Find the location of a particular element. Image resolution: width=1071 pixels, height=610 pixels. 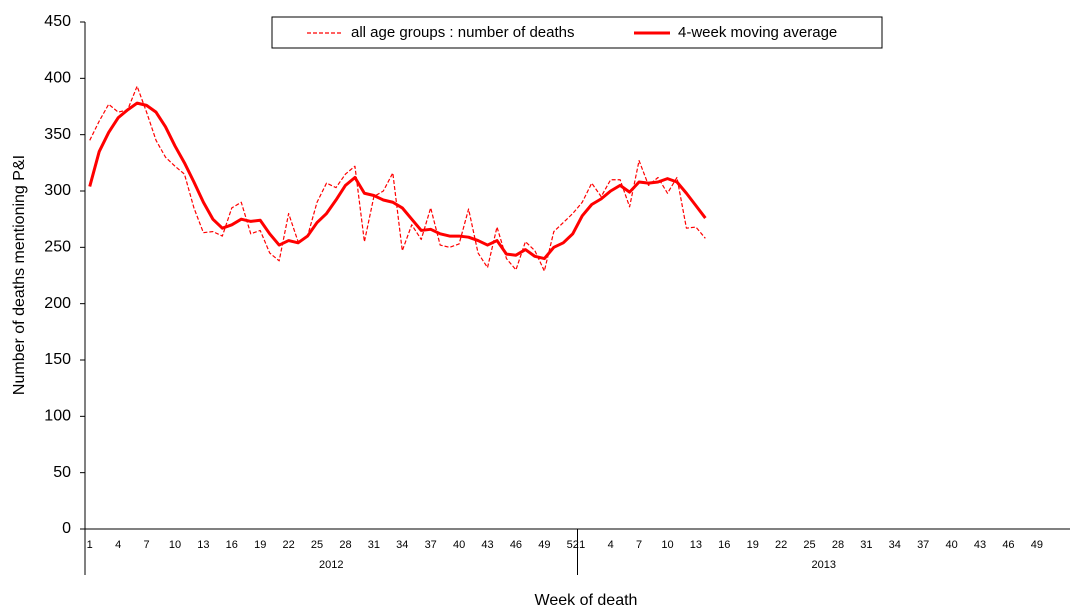

y-tick-label: 450 is located at coordinates (57, 21).